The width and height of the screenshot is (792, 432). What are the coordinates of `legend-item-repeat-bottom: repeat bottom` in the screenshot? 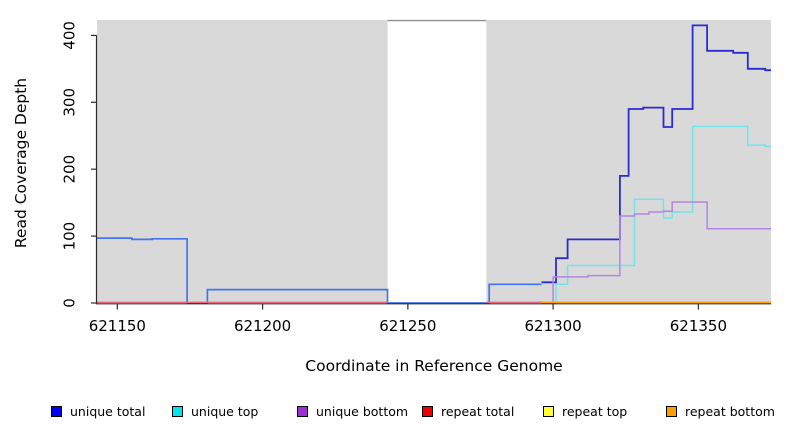 It's located at (720, 412).